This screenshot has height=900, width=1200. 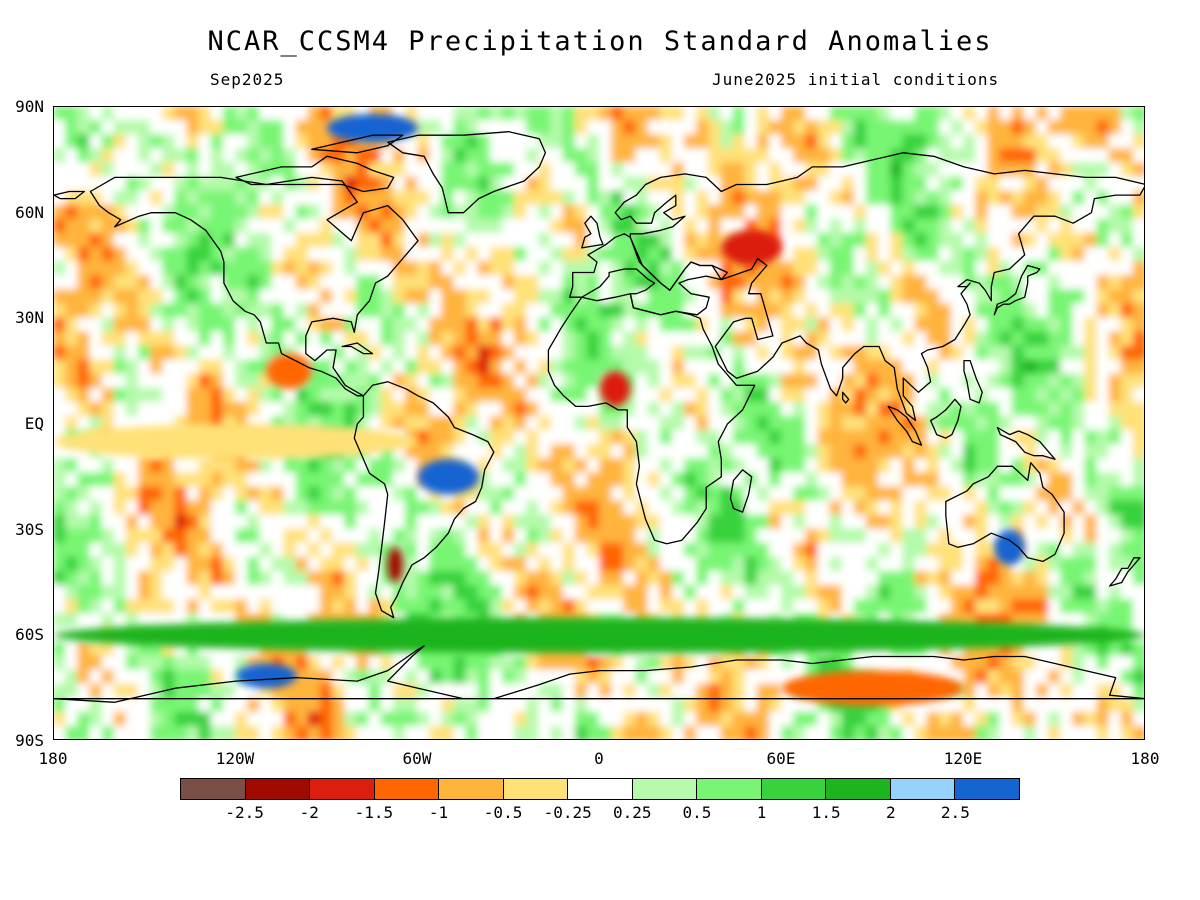 I want to click on latitude-label: EQ, so click(x=34, y=423).